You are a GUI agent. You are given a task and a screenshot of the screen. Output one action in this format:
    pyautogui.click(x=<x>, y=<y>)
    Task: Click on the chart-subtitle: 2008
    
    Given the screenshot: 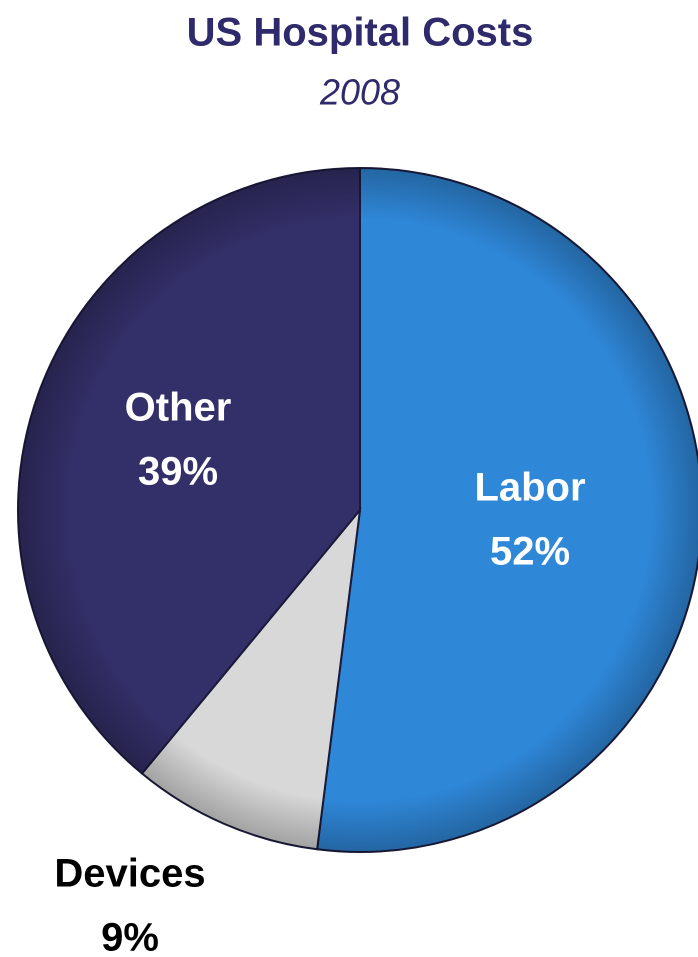 What is the action you would take?
    pyautogui.click(x=359, y=92)
    